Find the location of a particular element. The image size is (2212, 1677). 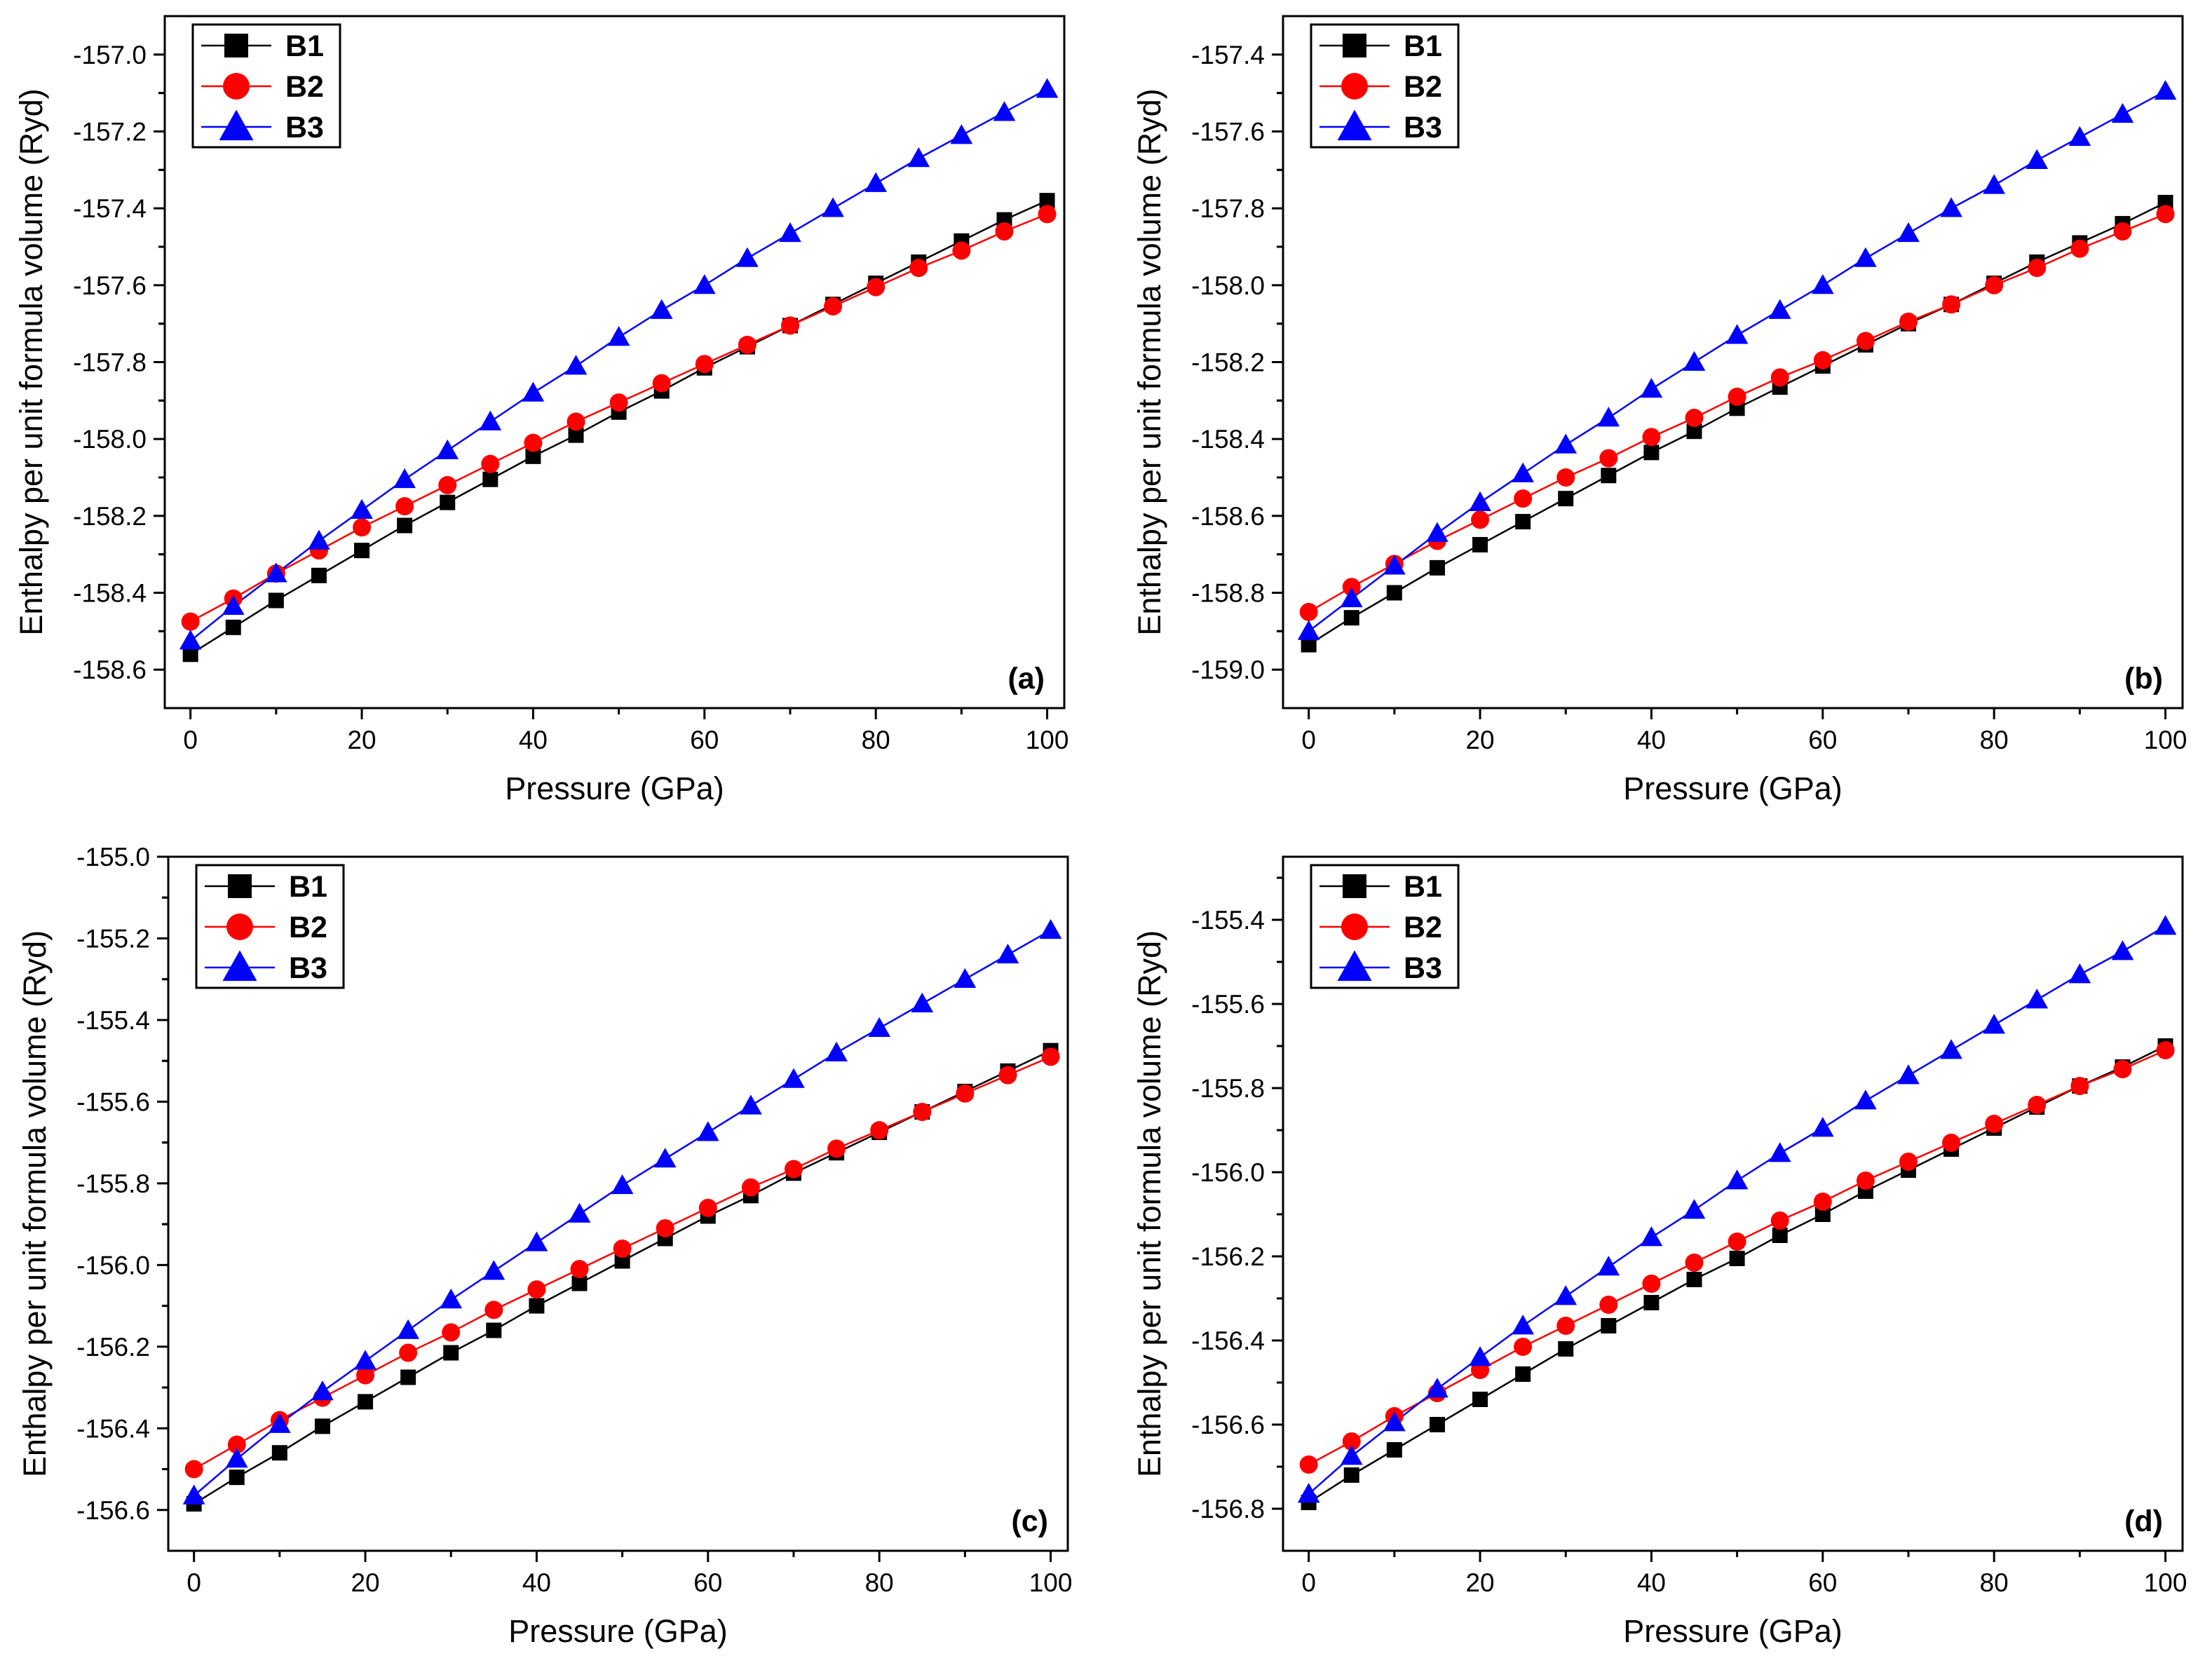

legend-label: B2 is located at coordinates (304, 87).